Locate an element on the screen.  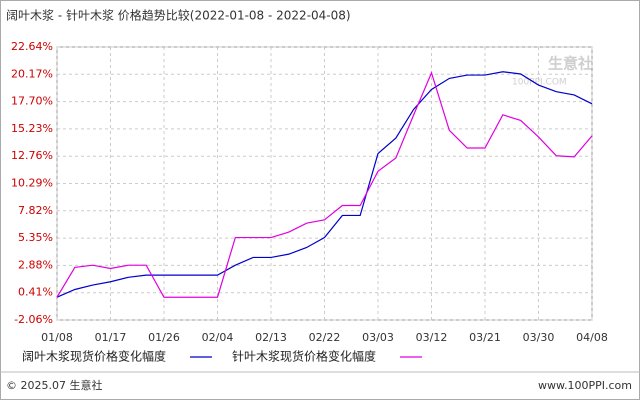
y-tick-label: 10.29% is located at coordinates (32, 183).